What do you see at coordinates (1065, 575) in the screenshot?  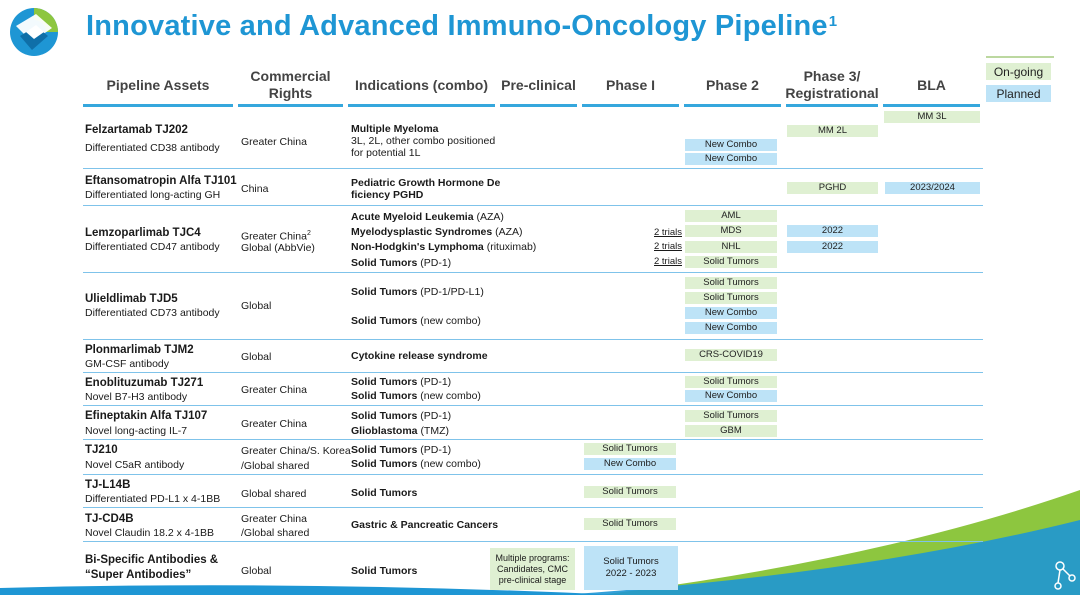 I see `molecule-icon` at bounding box center [1065, 575].